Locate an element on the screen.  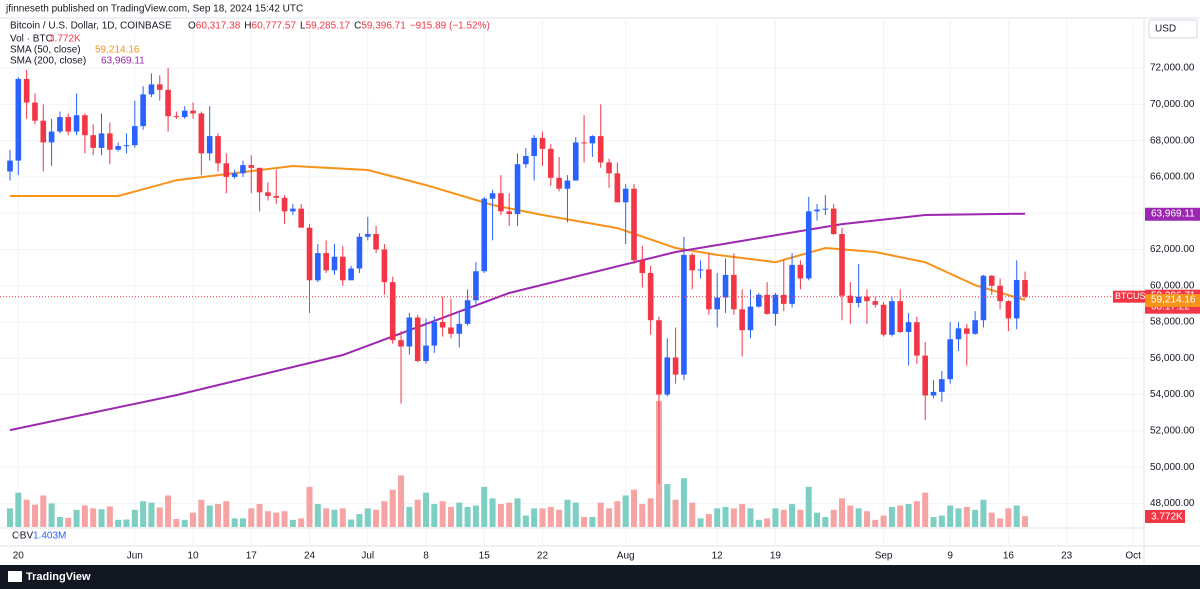
legend-h-key: H is located at coordinates (247, 26).